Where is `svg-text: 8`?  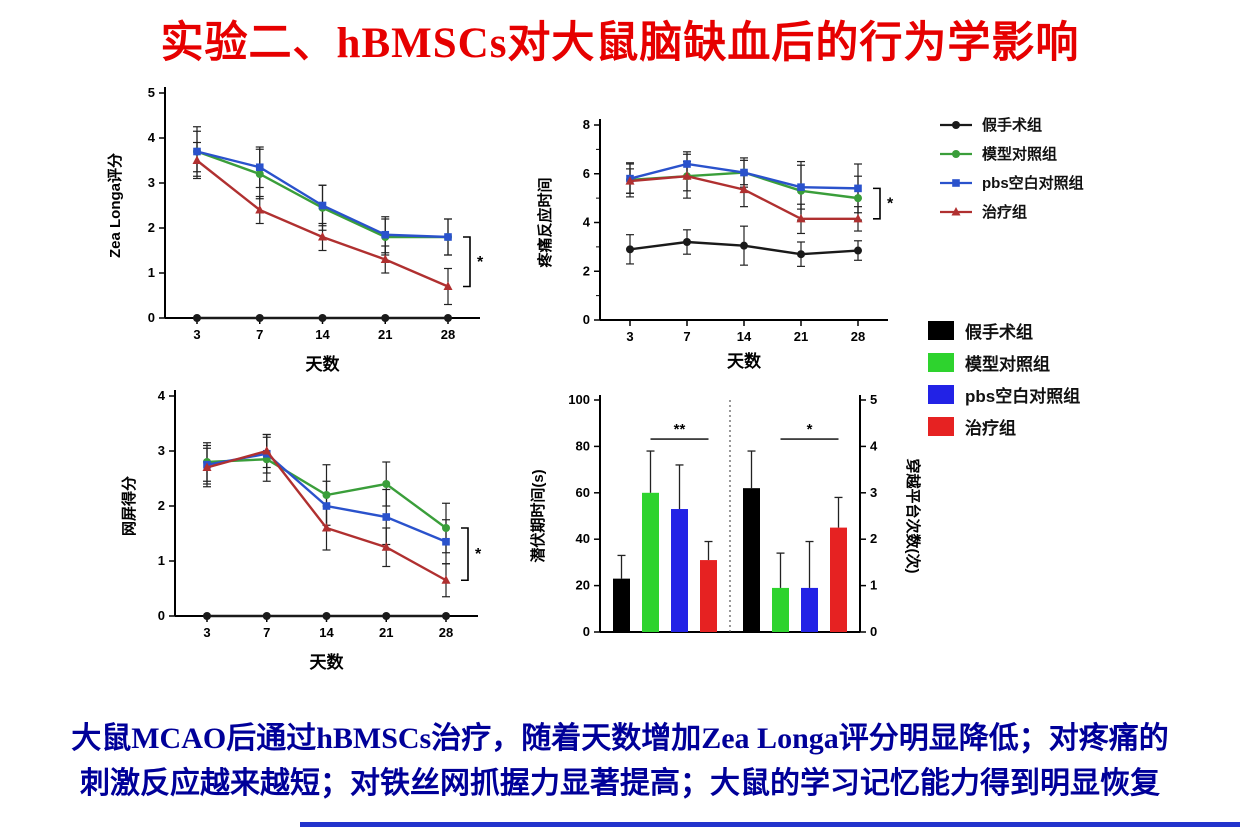
svg-text: 8 is located at coordinates (586, 124).